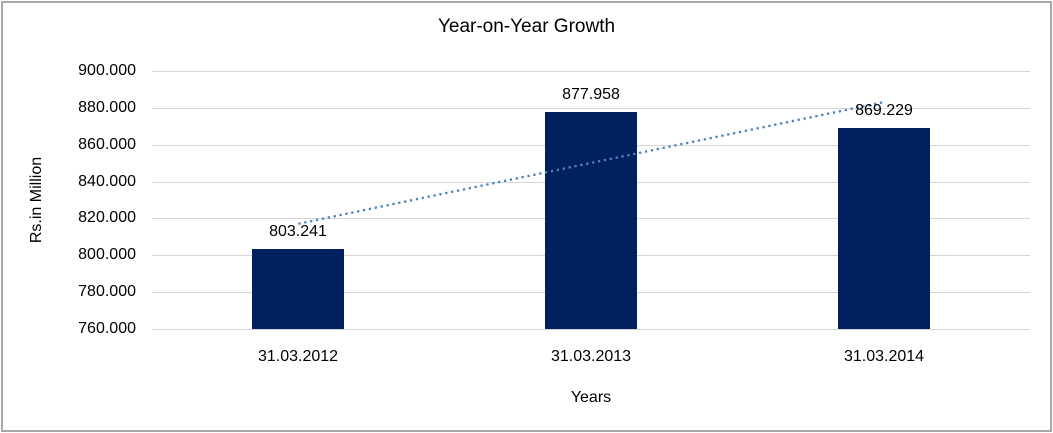  Describe the element at coordinates (107, 217) in the screenshot. I see `y-axis-tick-label: 820.000` at that location.